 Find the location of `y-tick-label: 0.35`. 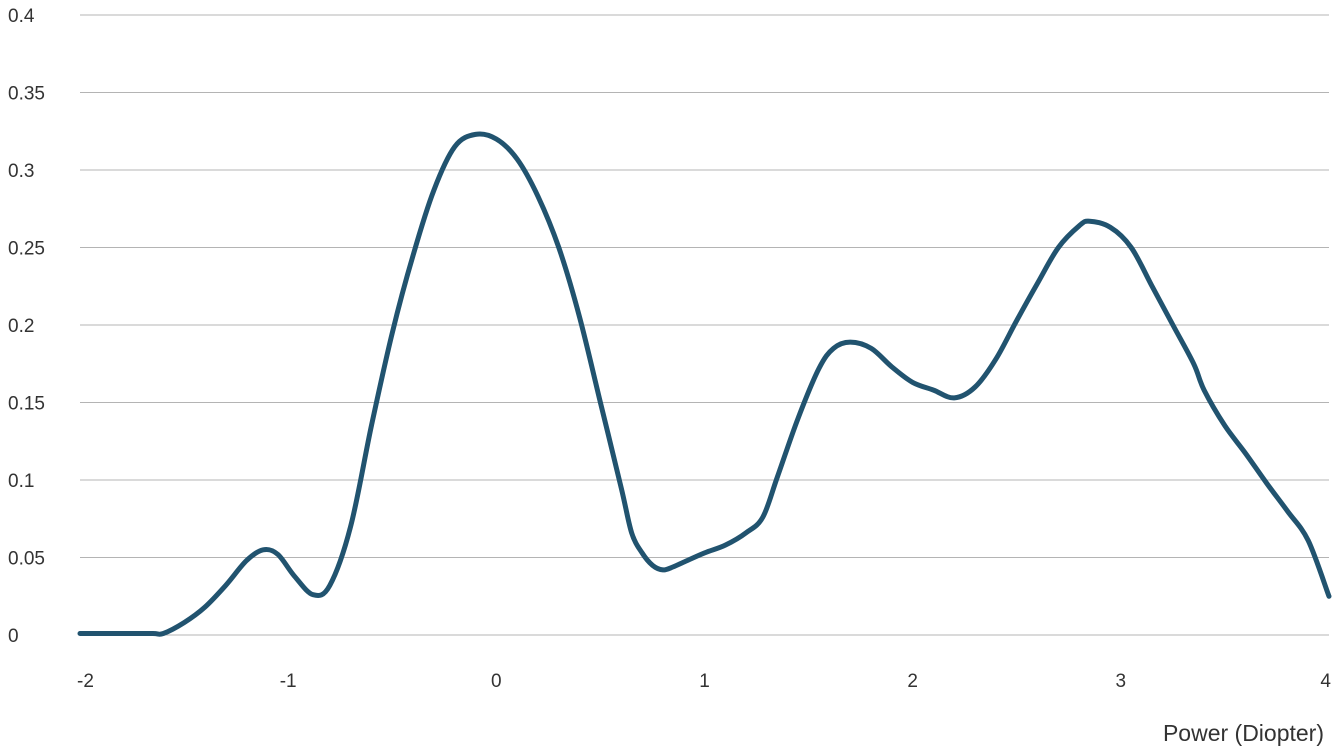

y-tick-label: 0.35 is located at coordinates (26, 94).